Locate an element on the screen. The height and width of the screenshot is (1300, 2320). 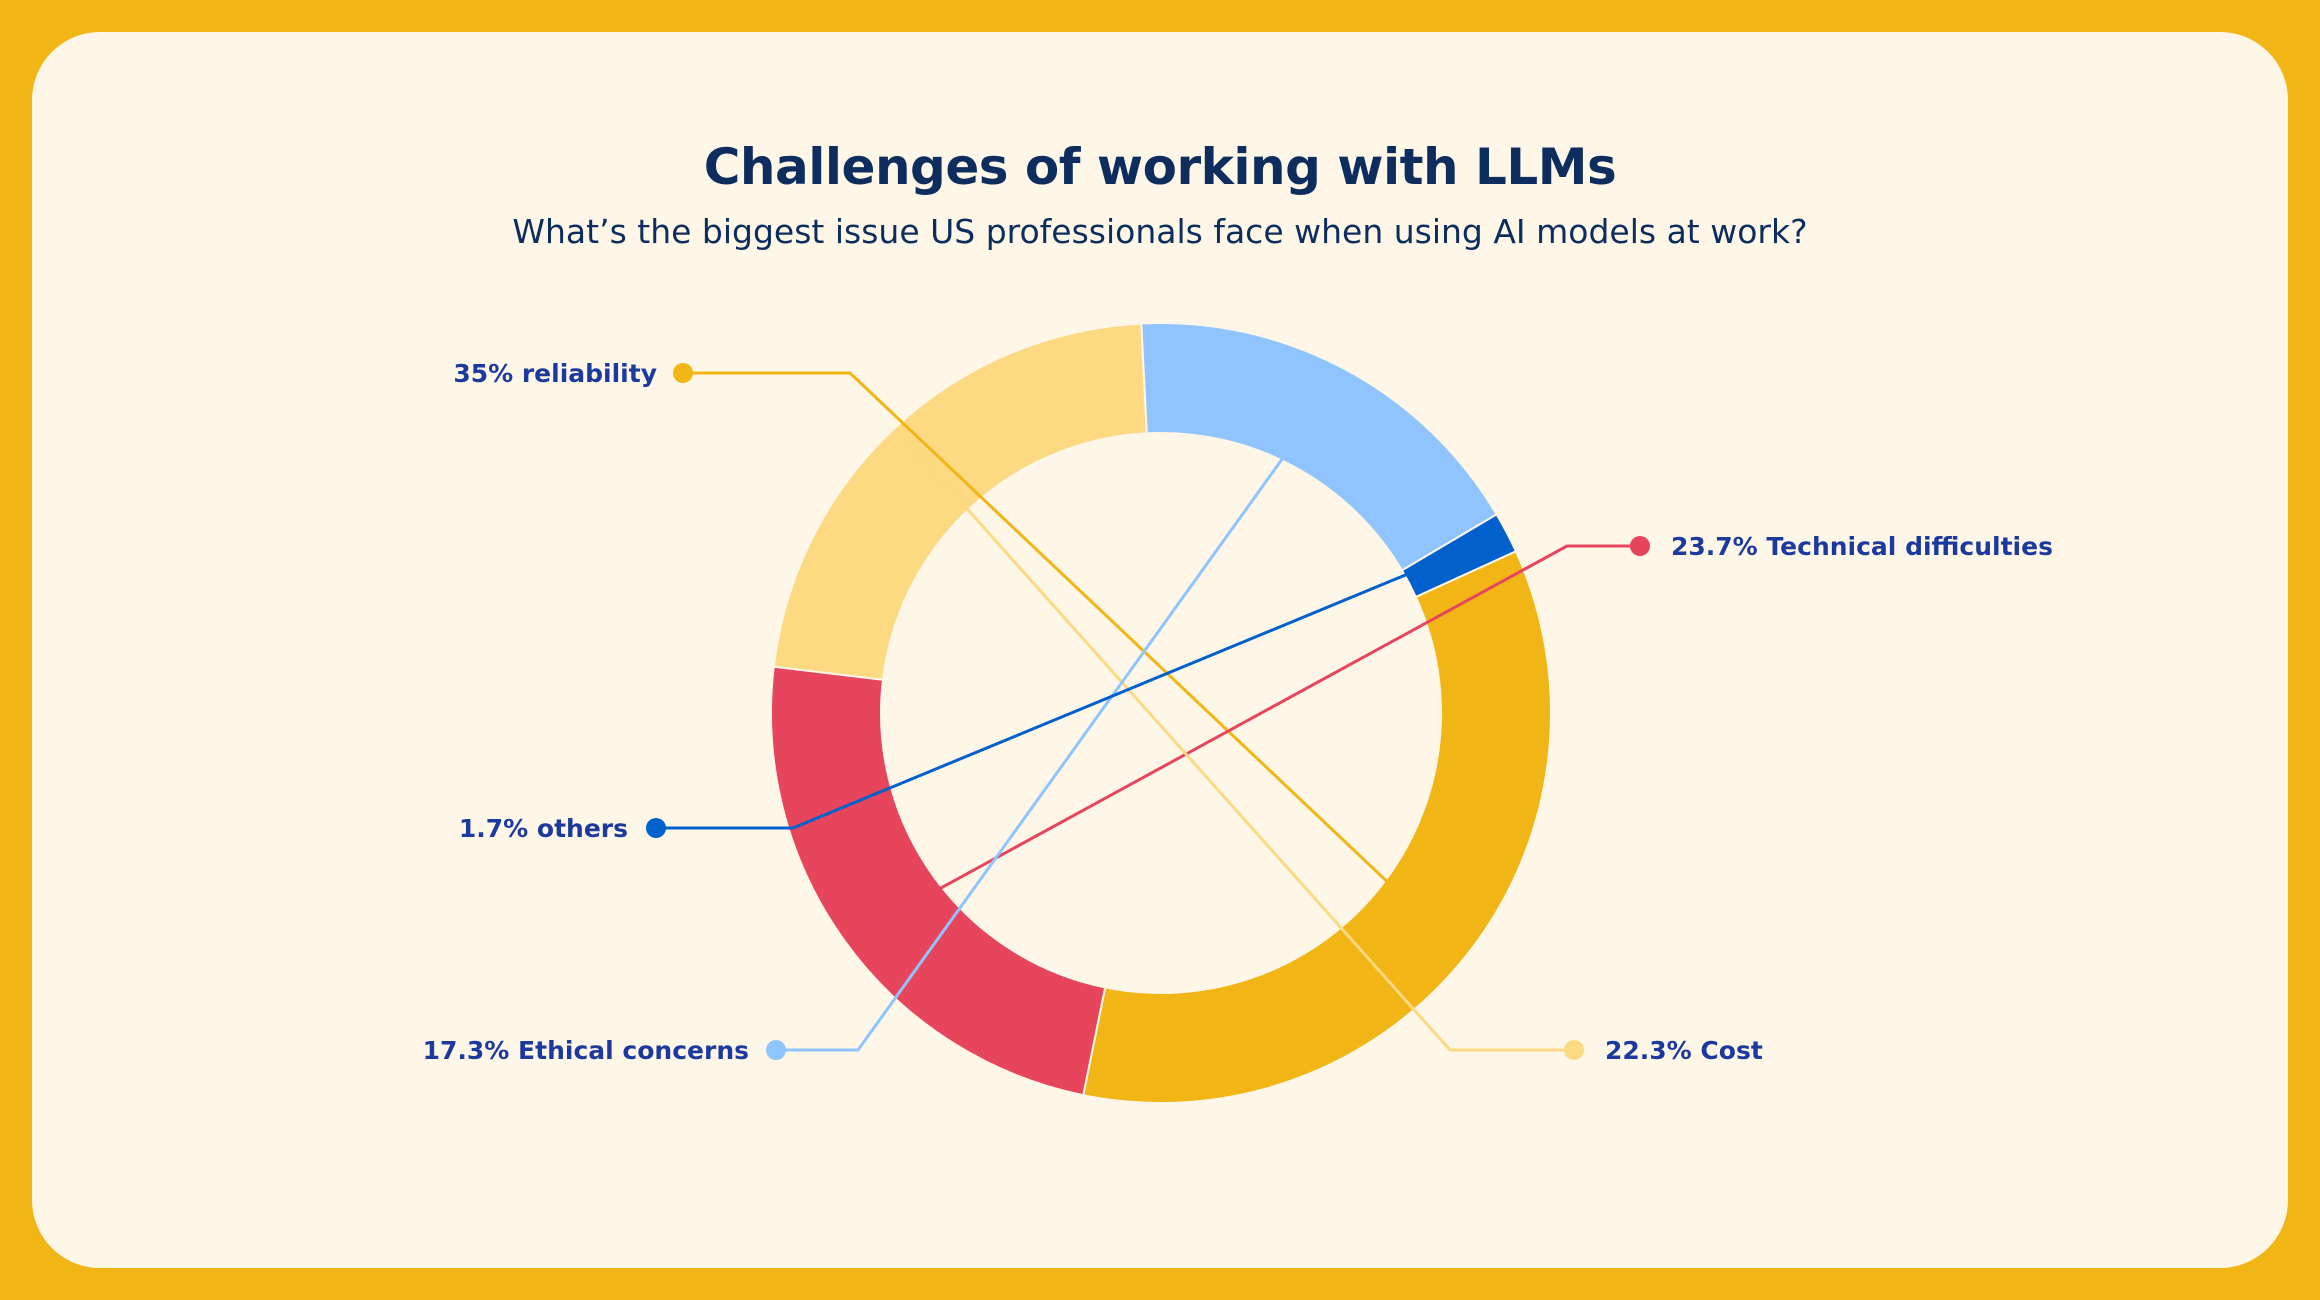
slice-label: 22.3% Cost is located at coordinates (1684, 1050).